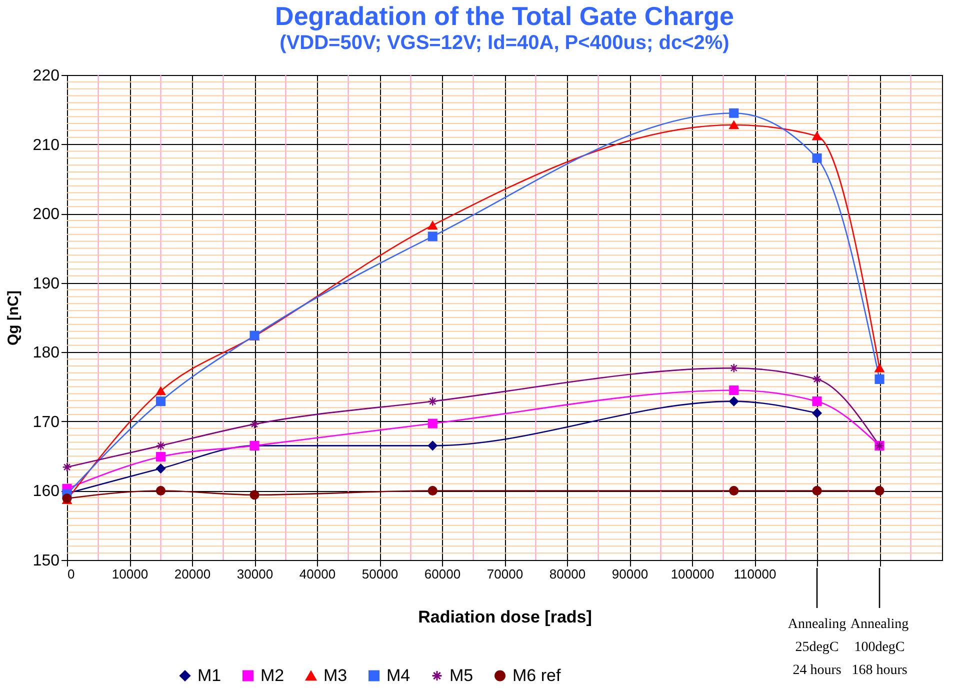 This screenshot has width=970, height=698. I want to click on y-axis-title: Qg [nC], so click(13, 318).